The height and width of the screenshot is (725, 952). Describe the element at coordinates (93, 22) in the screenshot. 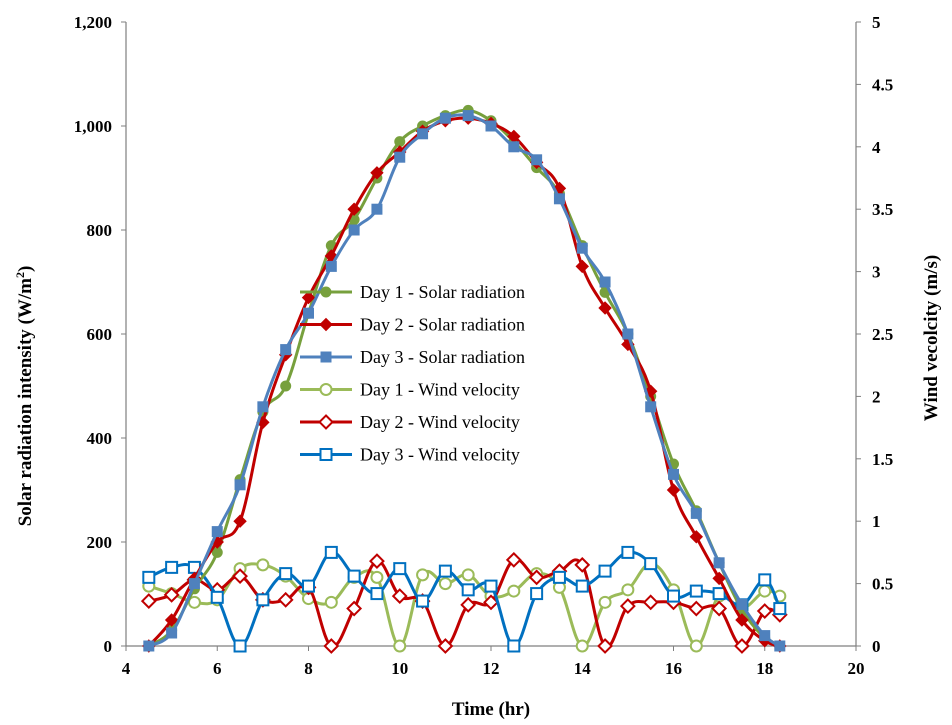

I see `y-tick-label: 1,200` at that location.